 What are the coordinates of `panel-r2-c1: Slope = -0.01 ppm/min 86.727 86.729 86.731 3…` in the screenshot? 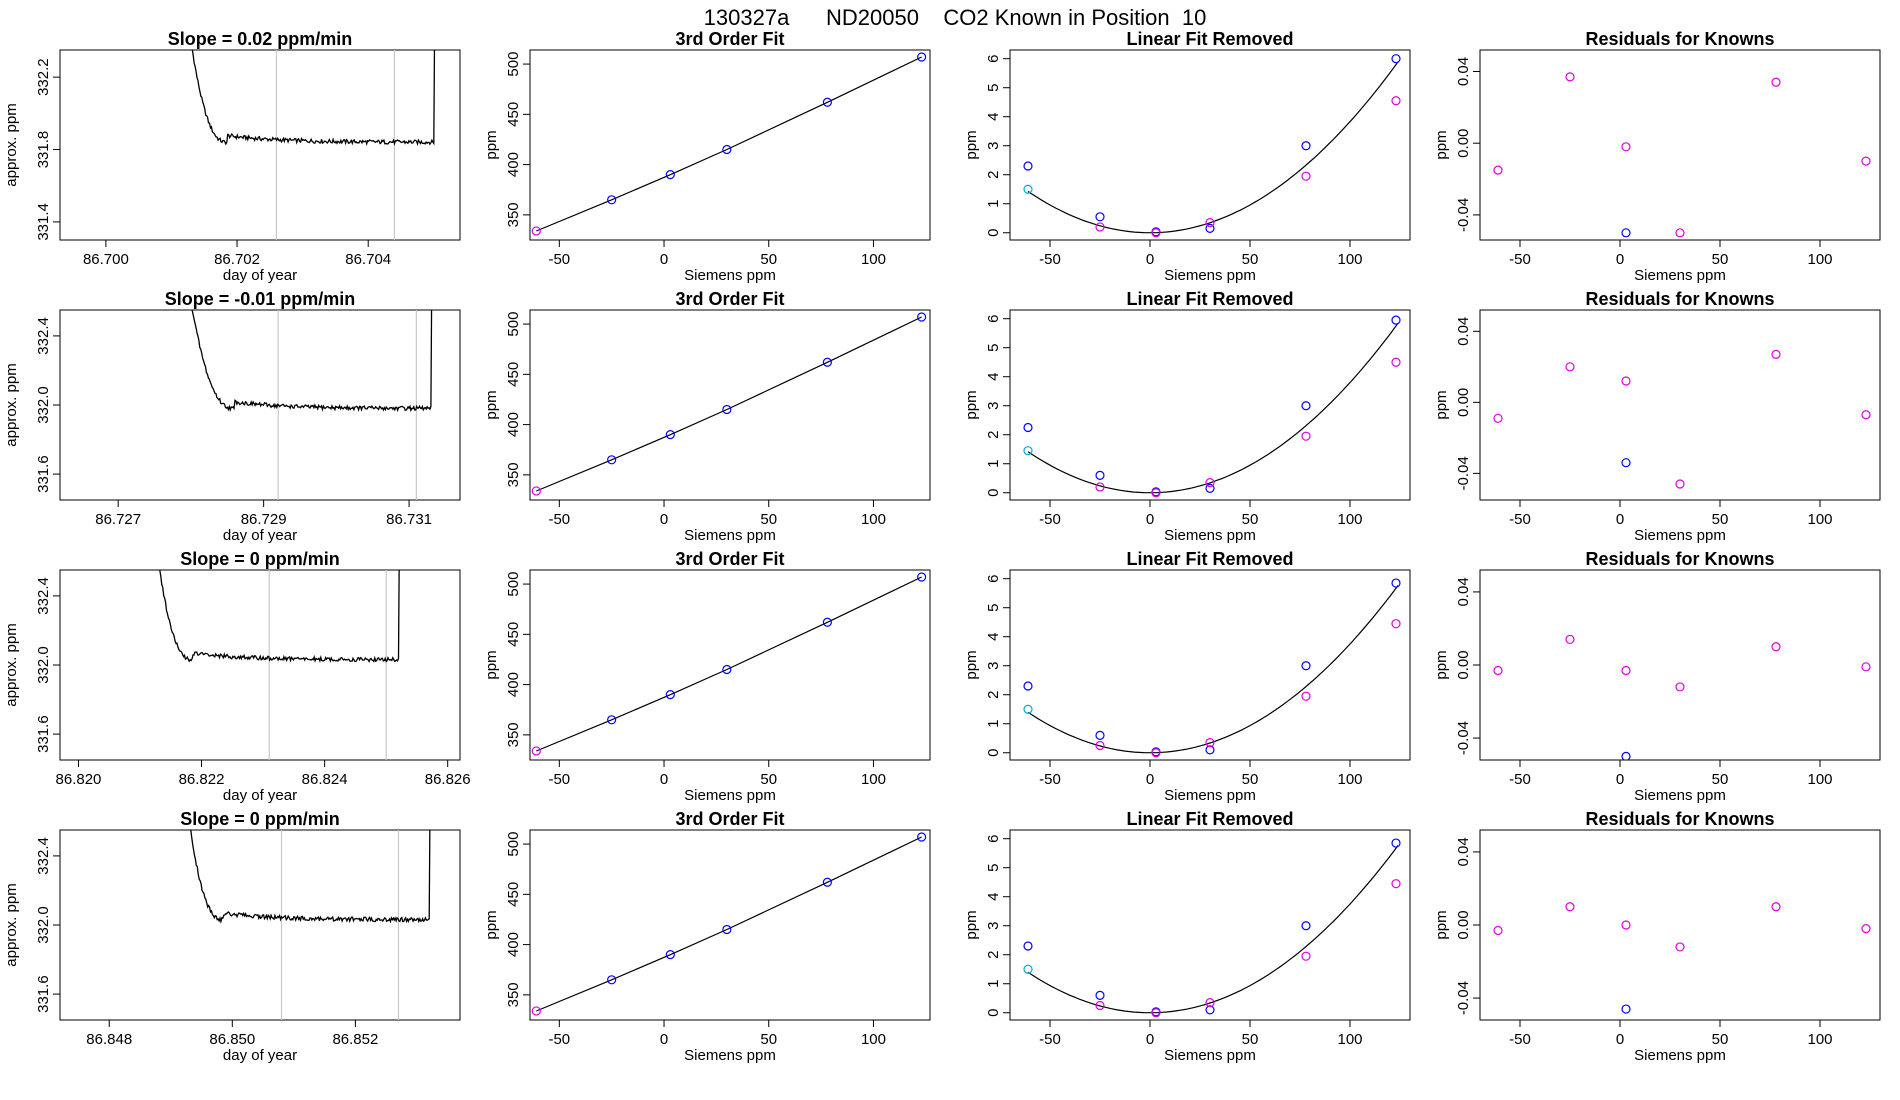 It's located at (232, 416).